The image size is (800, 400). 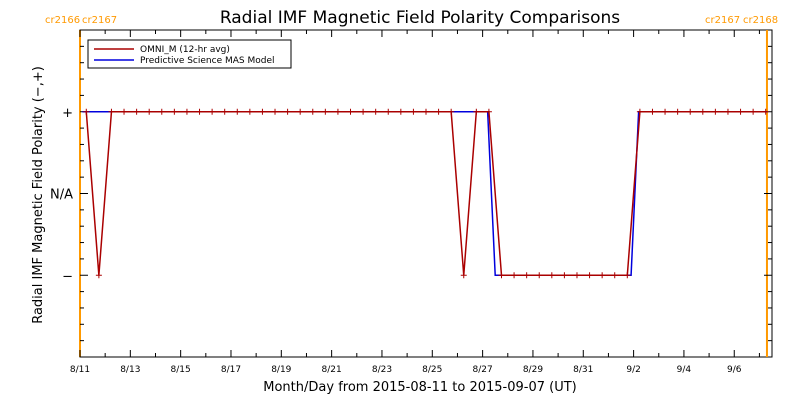 What do you see at coordinates (99, 20) in the screenshot?
I see `cr-label-left-2: cr2167` at bounding box center [99, 20].